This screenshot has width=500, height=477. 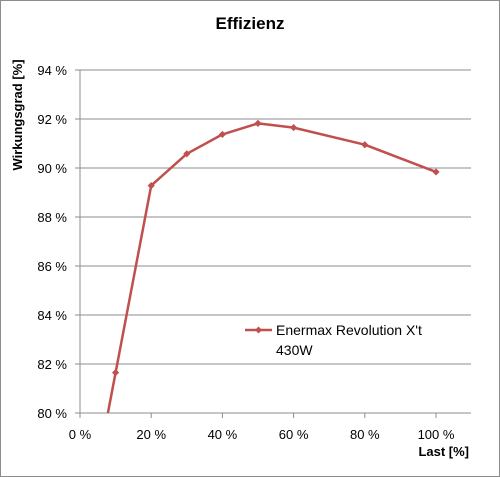 I want to click on y-tick-label: 80 %, so click(x=52, y=413).